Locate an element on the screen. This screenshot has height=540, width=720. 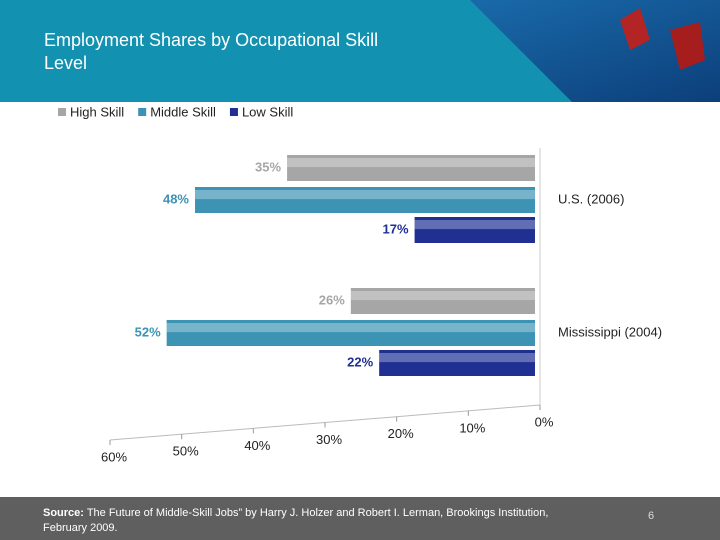
category-label: Mississippi (2004) is located at coordinates (610, 331).